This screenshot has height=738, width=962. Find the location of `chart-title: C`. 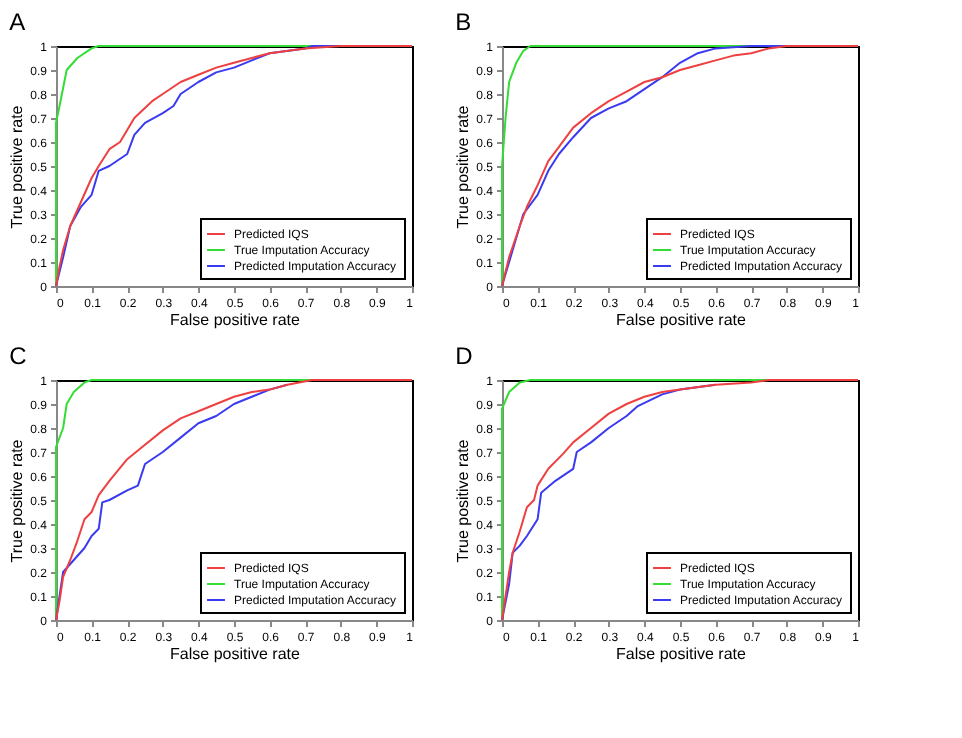

chart-title: C is located at coordinates (18, 356).